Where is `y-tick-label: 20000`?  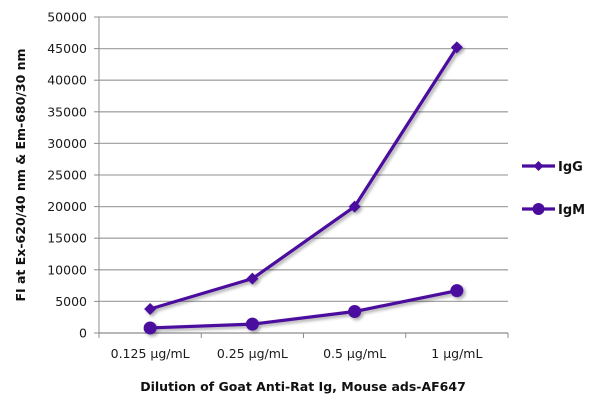
y-tick-label: 20000 is located at coordinates (67, 206).